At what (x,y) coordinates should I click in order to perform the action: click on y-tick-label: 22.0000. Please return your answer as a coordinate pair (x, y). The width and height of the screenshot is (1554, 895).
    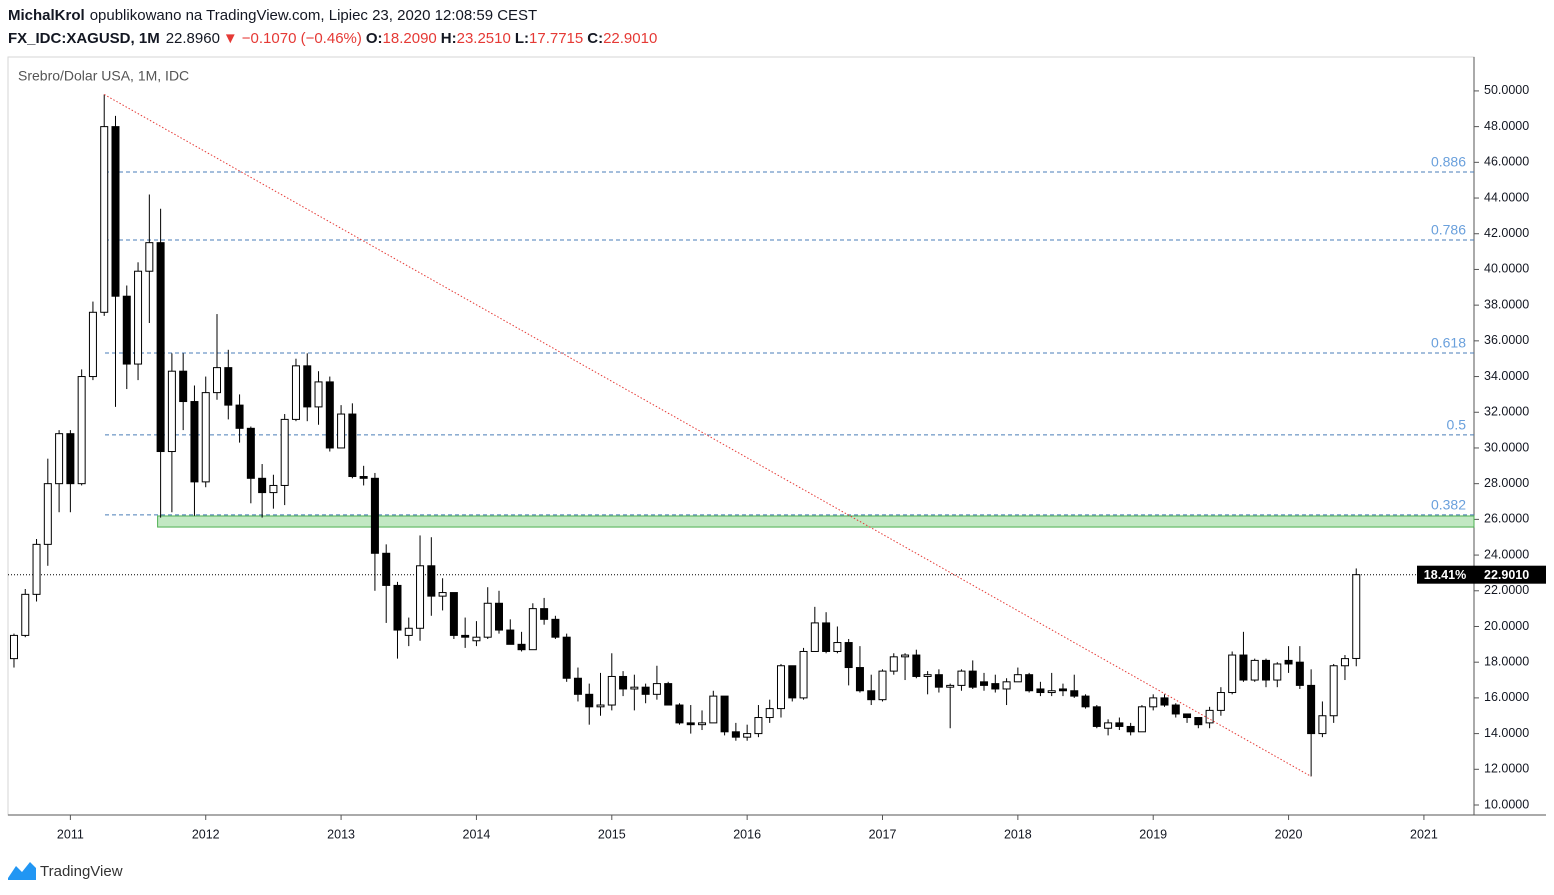
    Looking at the image, I should click on (1506, 590).